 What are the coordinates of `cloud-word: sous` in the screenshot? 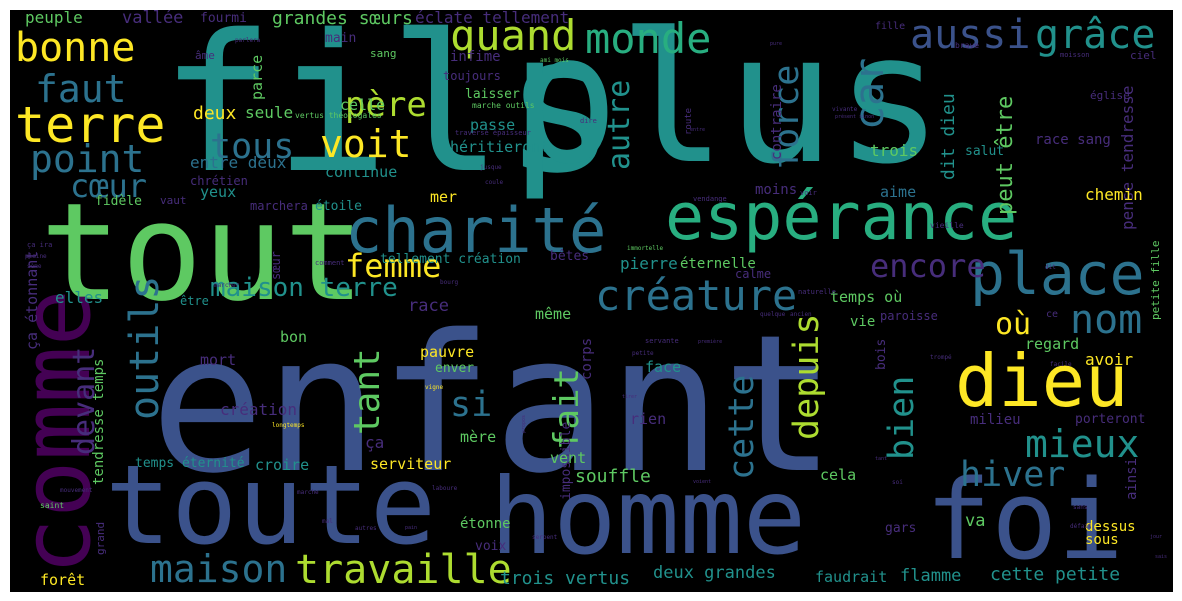 It's located at (1102, 540).